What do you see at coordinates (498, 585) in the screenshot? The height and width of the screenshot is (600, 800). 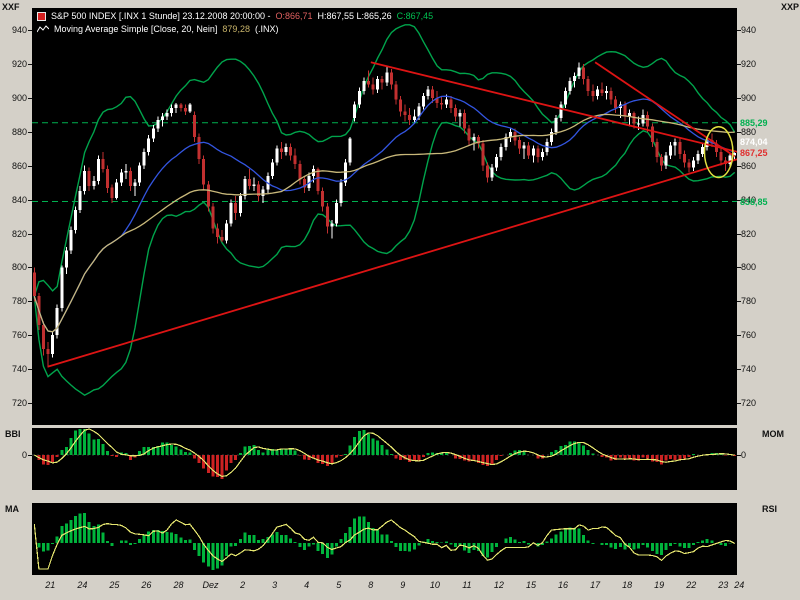 I see `x-axis-label: 12` at bounding box center [498, 585].